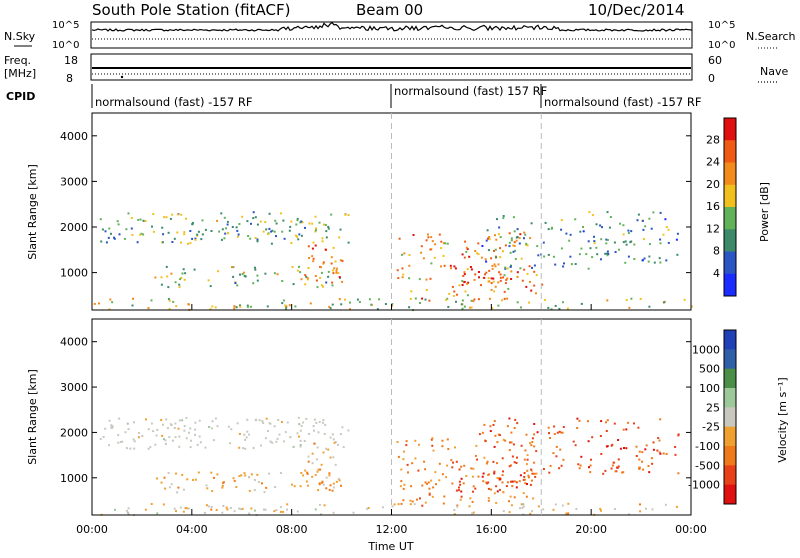  I want to click on nsky-trace, so click(392, 26).